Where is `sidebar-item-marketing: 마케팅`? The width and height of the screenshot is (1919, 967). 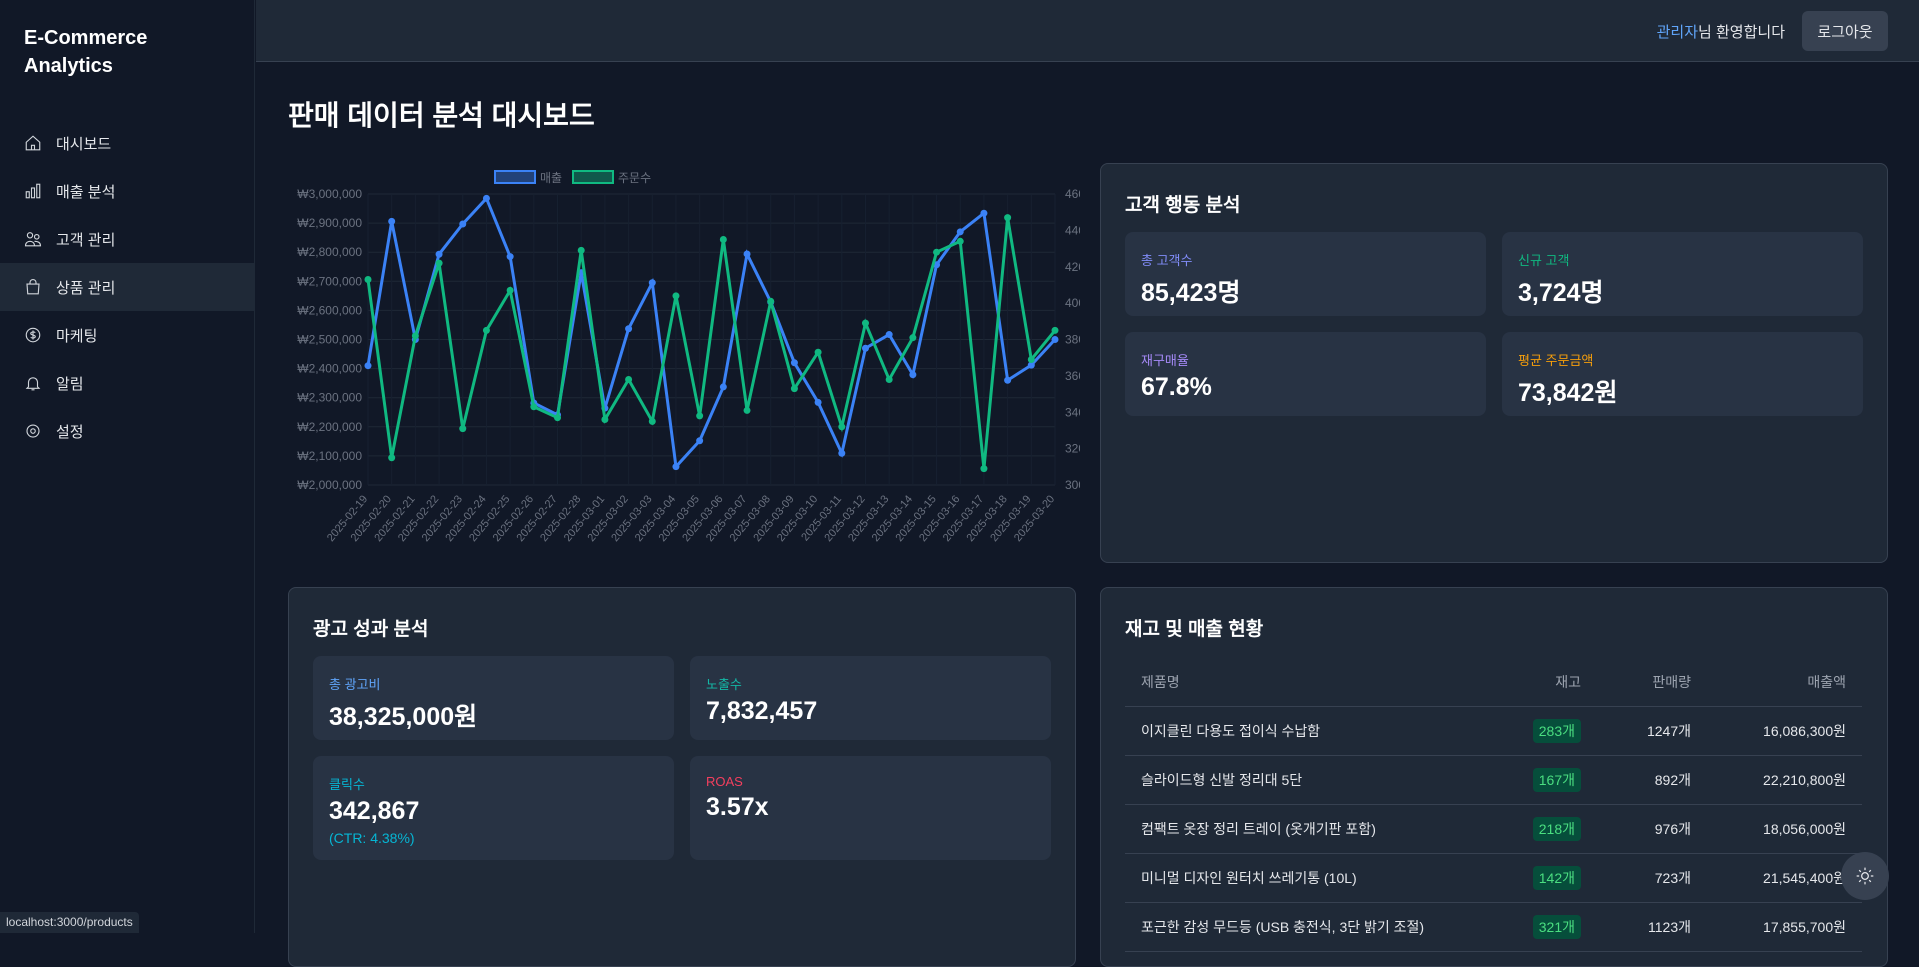
sidebar-item-marketing: 마케팅 is located at coordinates (127, 335).